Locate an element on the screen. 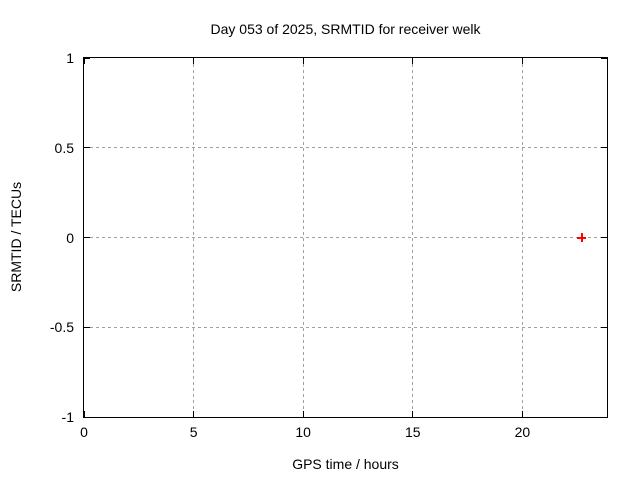  x-tick-label: 15 is located at coordinates (412, 432).